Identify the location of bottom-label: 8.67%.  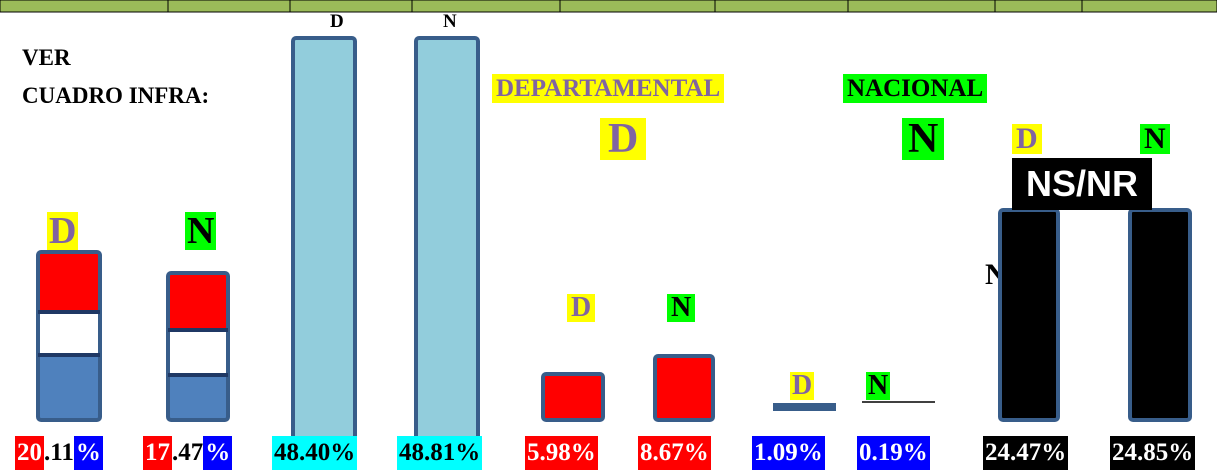
(674, 453).